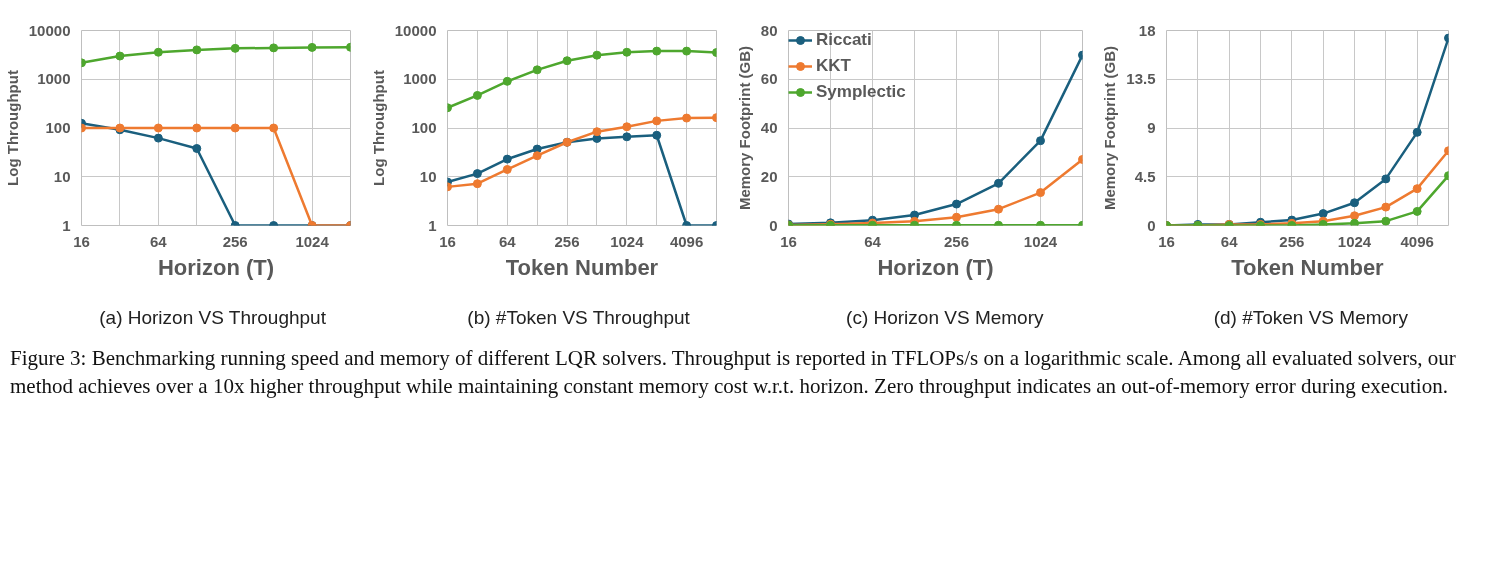 The image size is (1499, 586). I want to click on y-tick-label: 9, so click(1151, 127).